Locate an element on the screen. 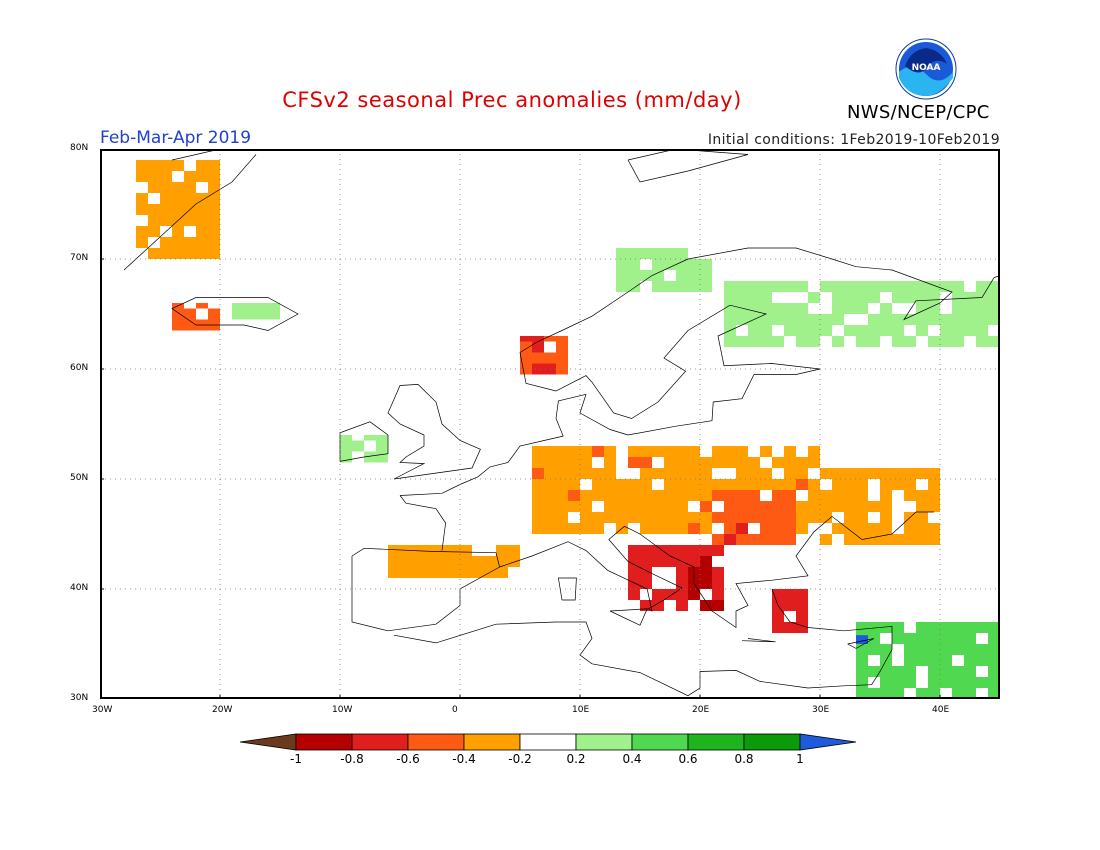 The height and width of the screenshot is (850, 1100). anomaly-region is located at coordinates (178, 209).